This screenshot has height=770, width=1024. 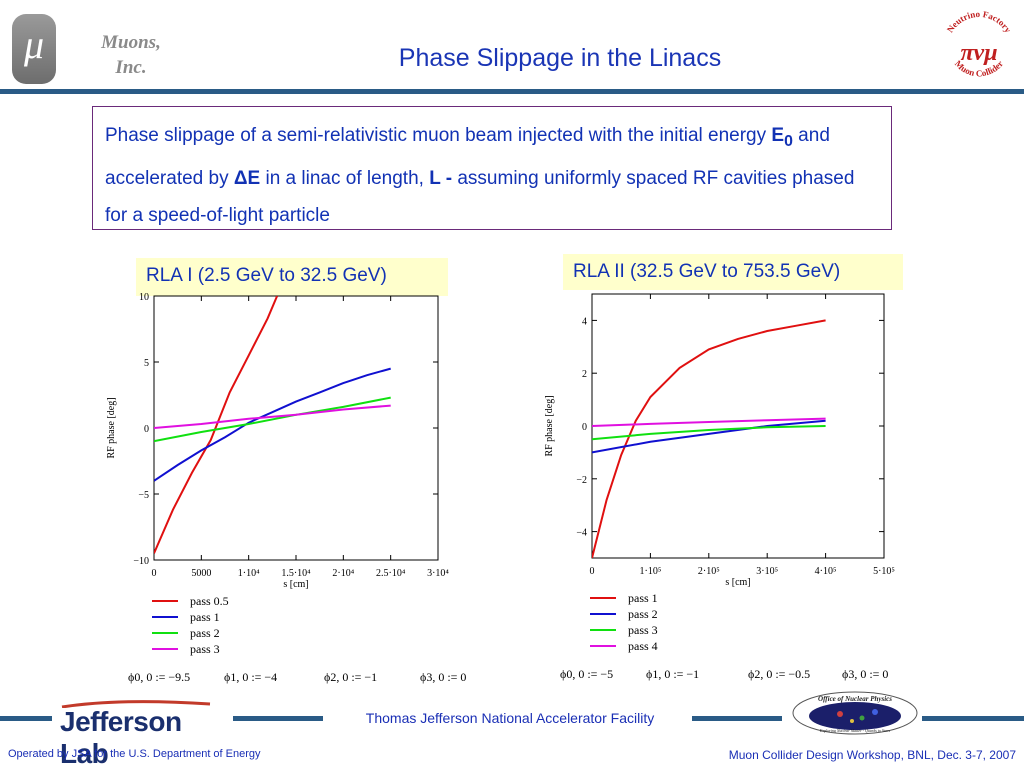 What do you see at coordinates (737, 718) in the screenshot?
I see `footer-rule-mid2` at bounding box center [737, 718].